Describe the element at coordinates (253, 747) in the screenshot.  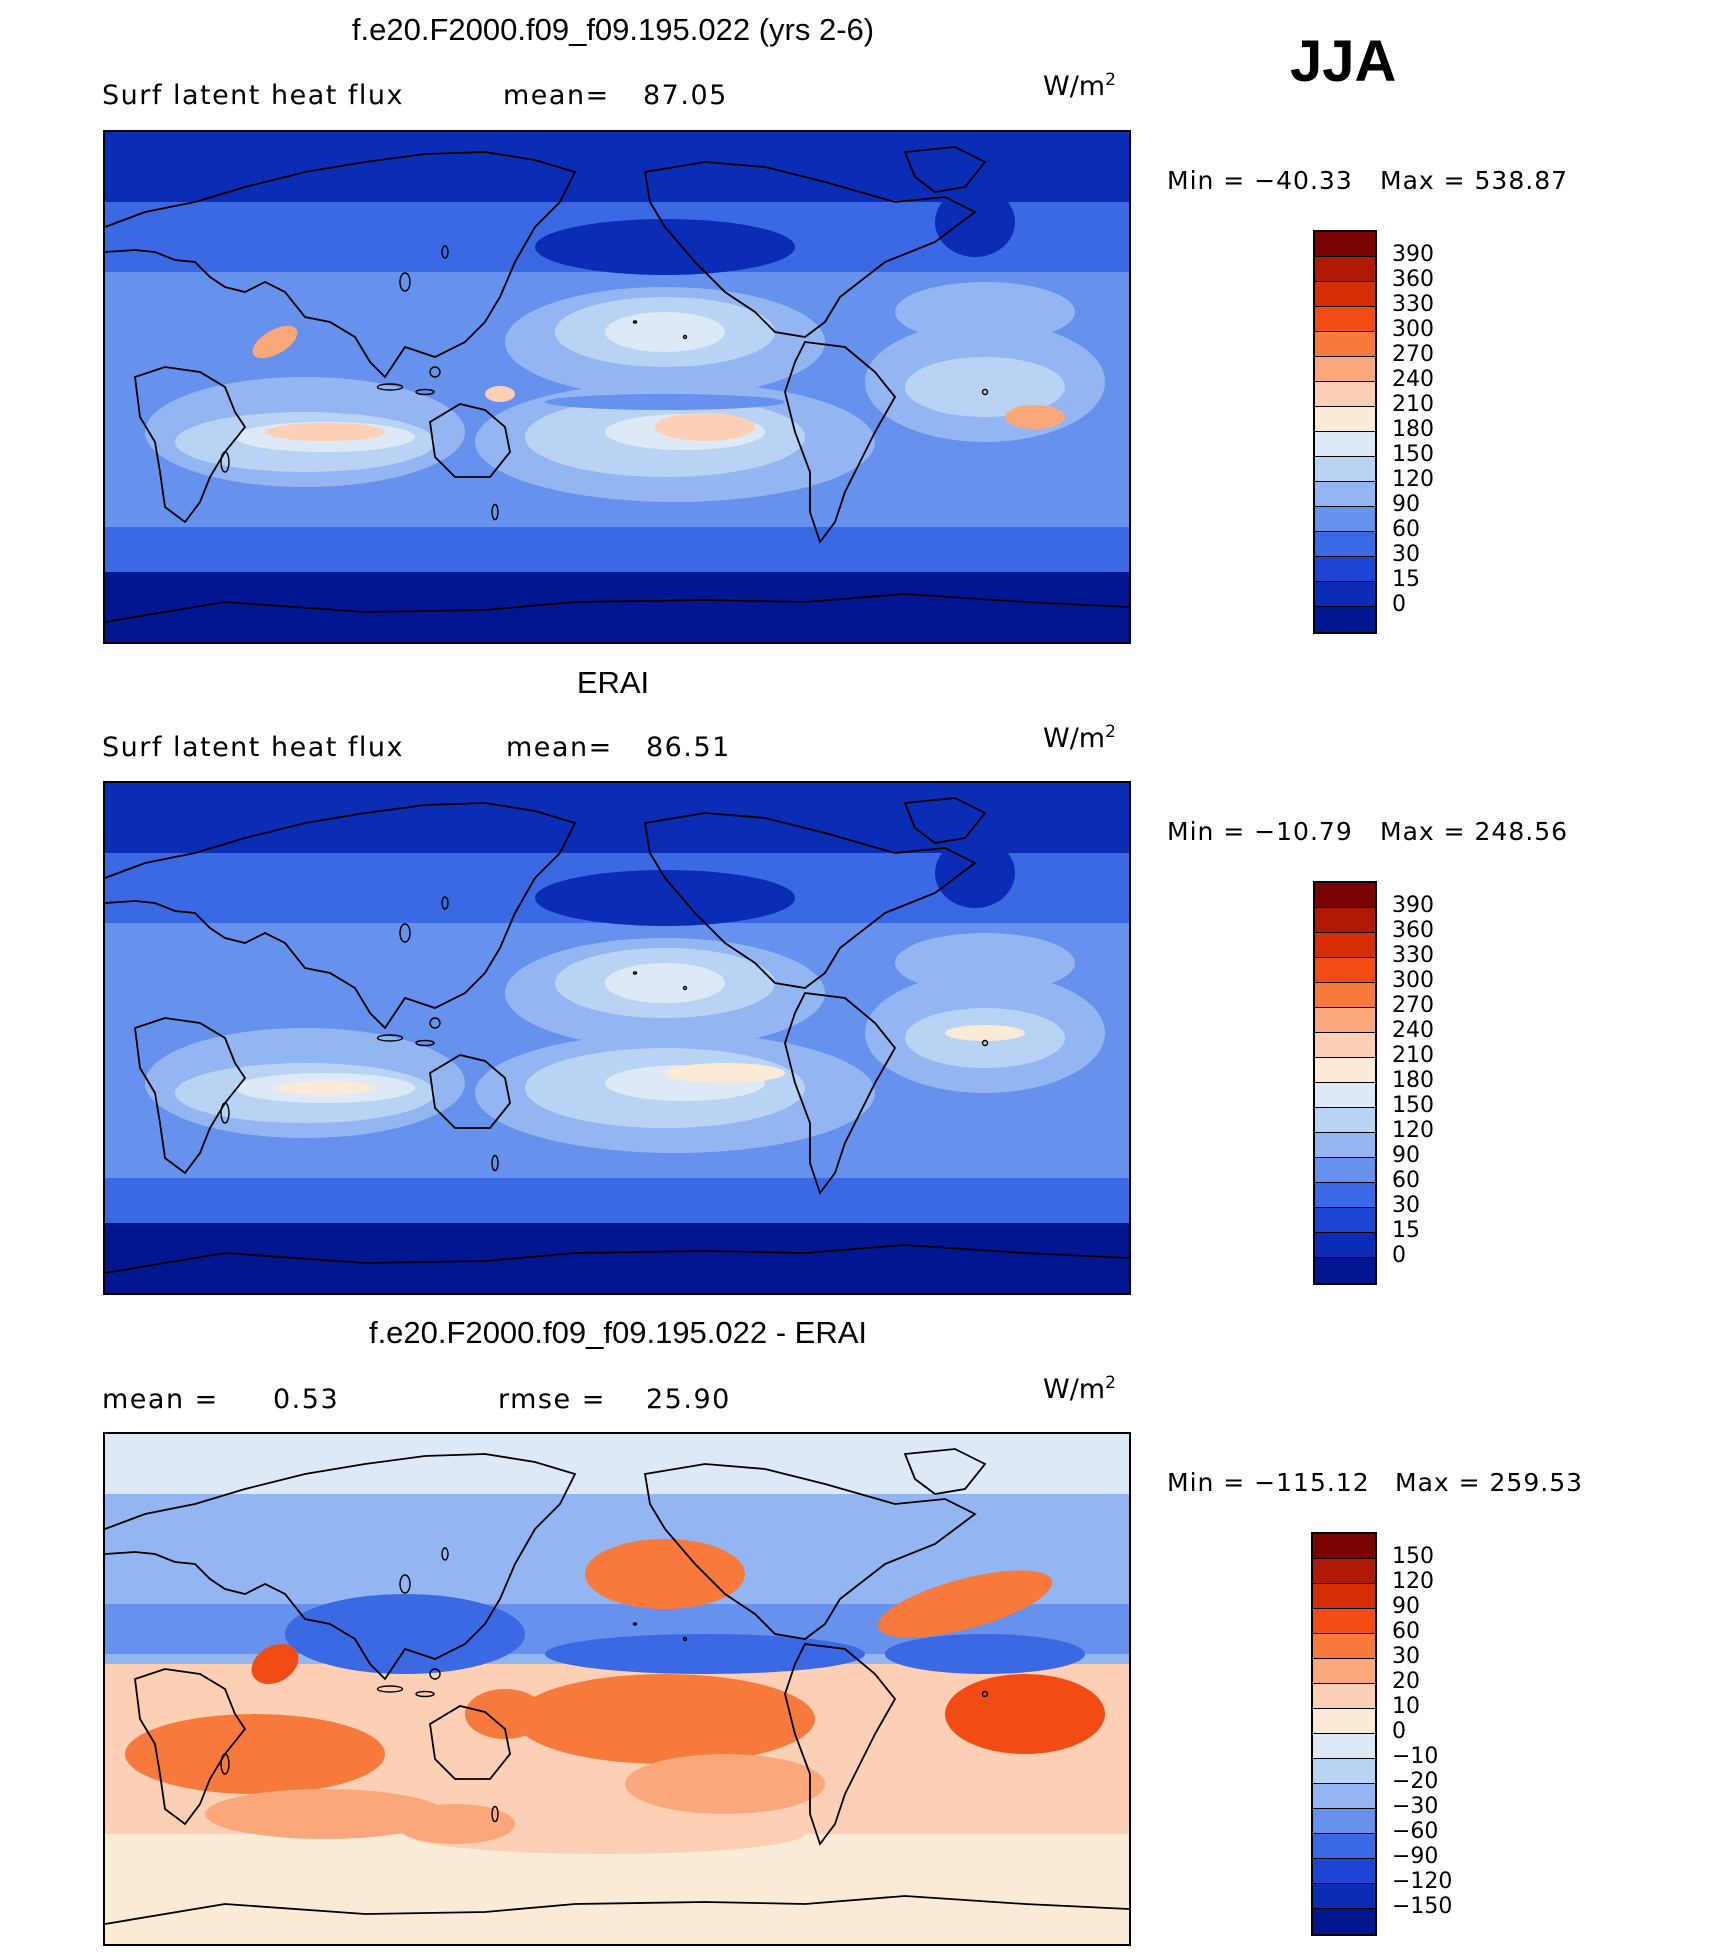
I see `panel-2-variable-label: Surf latent heat flux` at that location.